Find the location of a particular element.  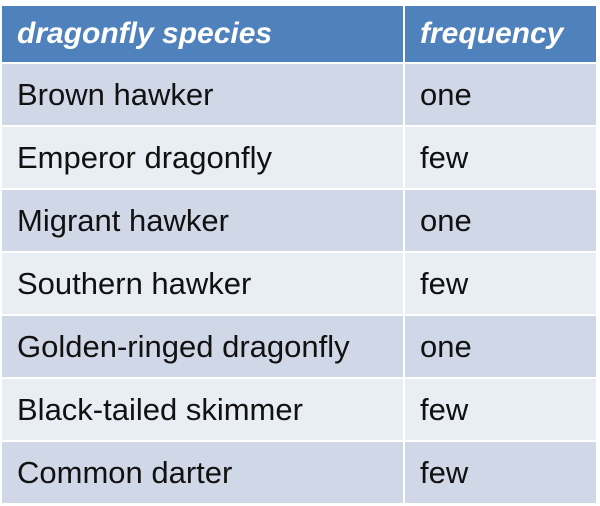

table-row: Golden-ringed dragonfly one is located at coordinates (299, 345).